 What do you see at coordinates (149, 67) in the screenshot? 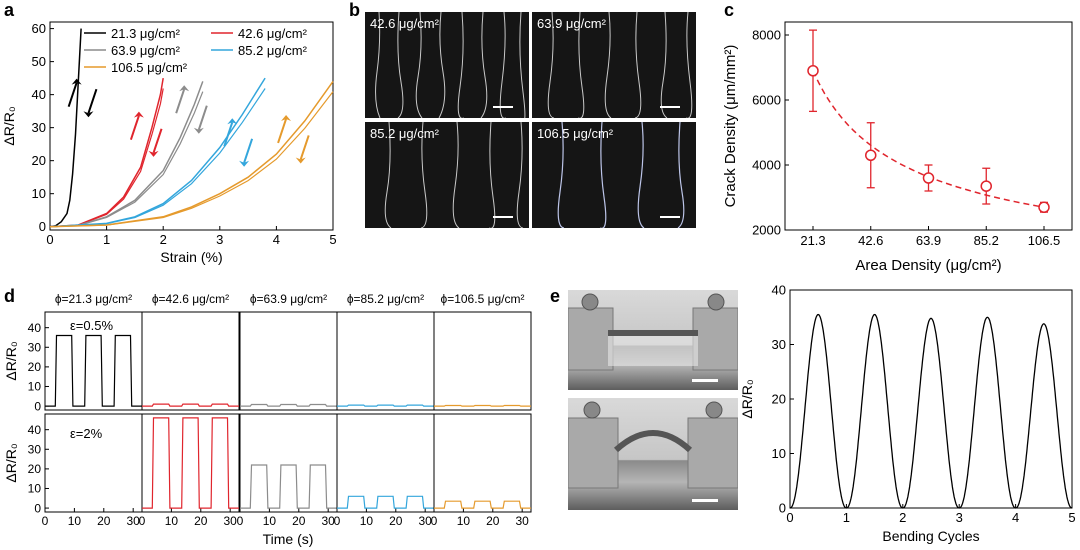
I see `legend-label-106: 106.5 μg/cm²` at bounding box center [149, 67].